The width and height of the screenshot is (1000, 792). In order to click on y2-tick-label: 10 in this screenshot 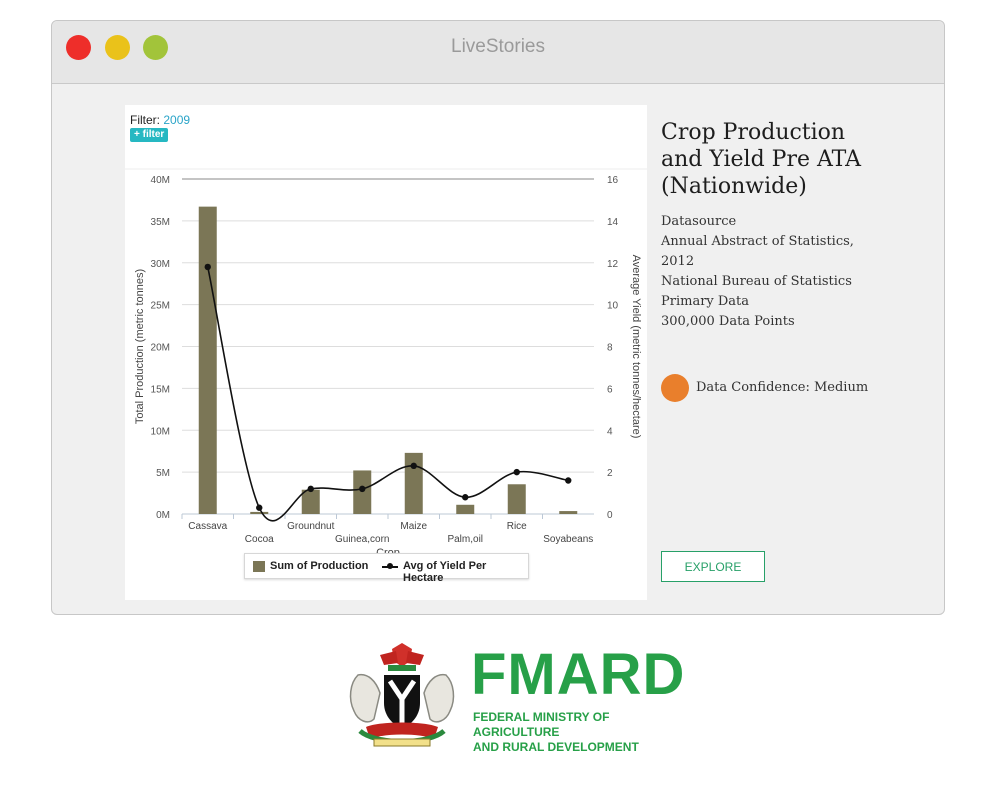, I will do `click(613, 306)`.